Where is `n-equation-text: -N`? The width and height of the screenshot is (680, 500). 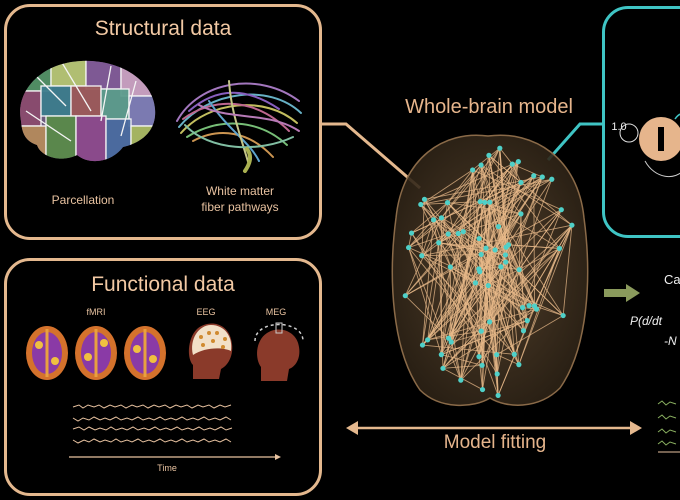
n-equation-text: -N is located at coordinates (670, 341).